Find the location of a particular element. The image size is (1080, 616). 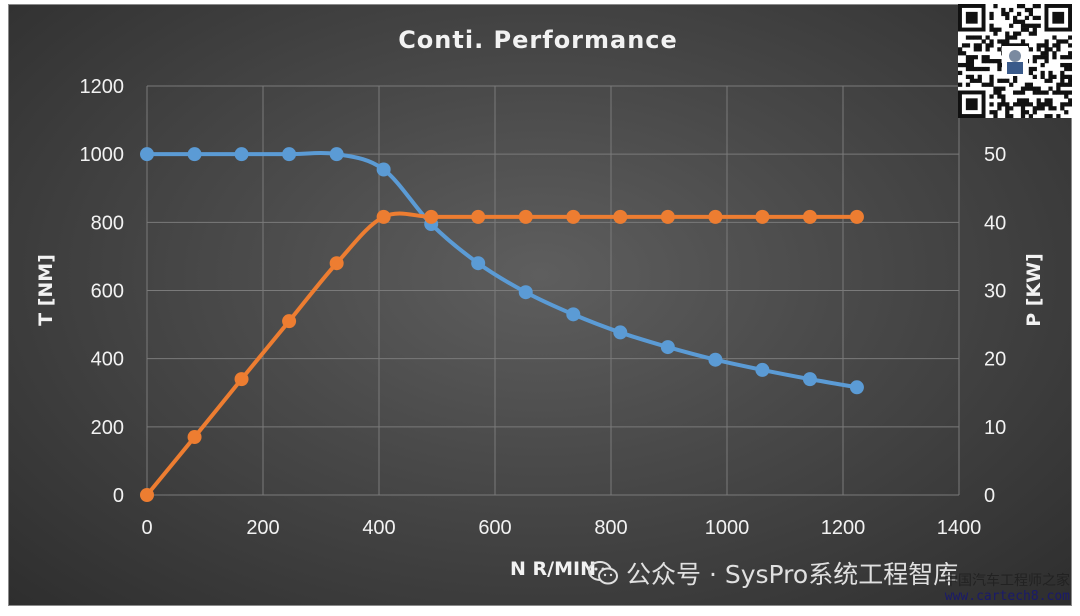

x-tick-label: 600 is located at coordinates (494, 528).